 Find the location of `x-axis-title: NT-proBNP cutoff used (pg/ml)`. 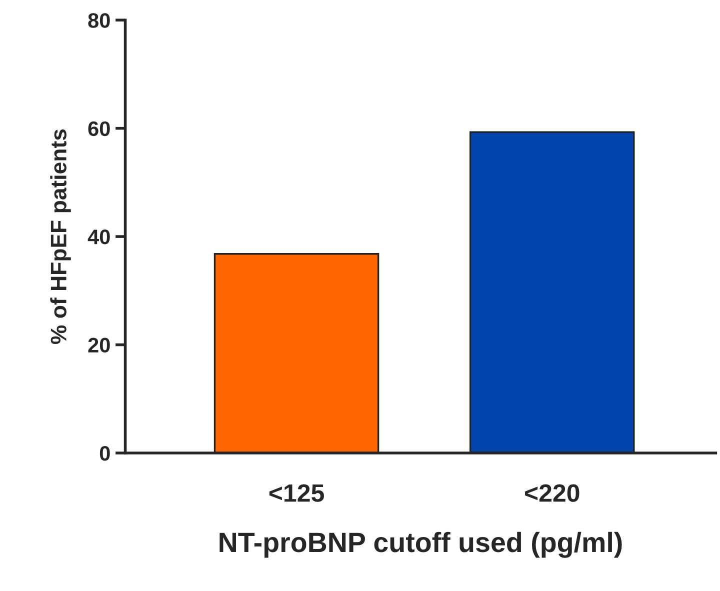

x-axis-title: NT-proBNP cutoff used (pg/ml) is located at coordinates (421, 545).